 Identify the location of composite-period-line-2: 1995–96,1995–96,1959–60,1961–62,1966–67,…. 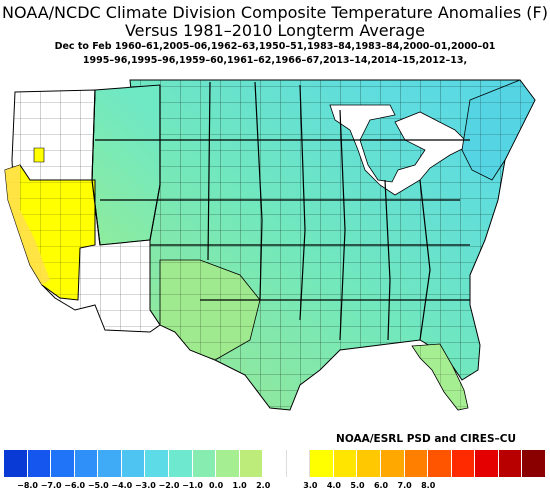
(275, 60).